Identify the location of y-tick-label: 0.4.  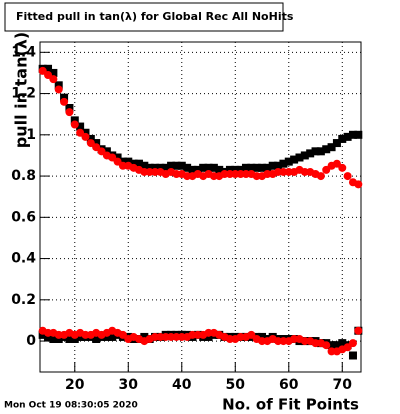
(23, 259).